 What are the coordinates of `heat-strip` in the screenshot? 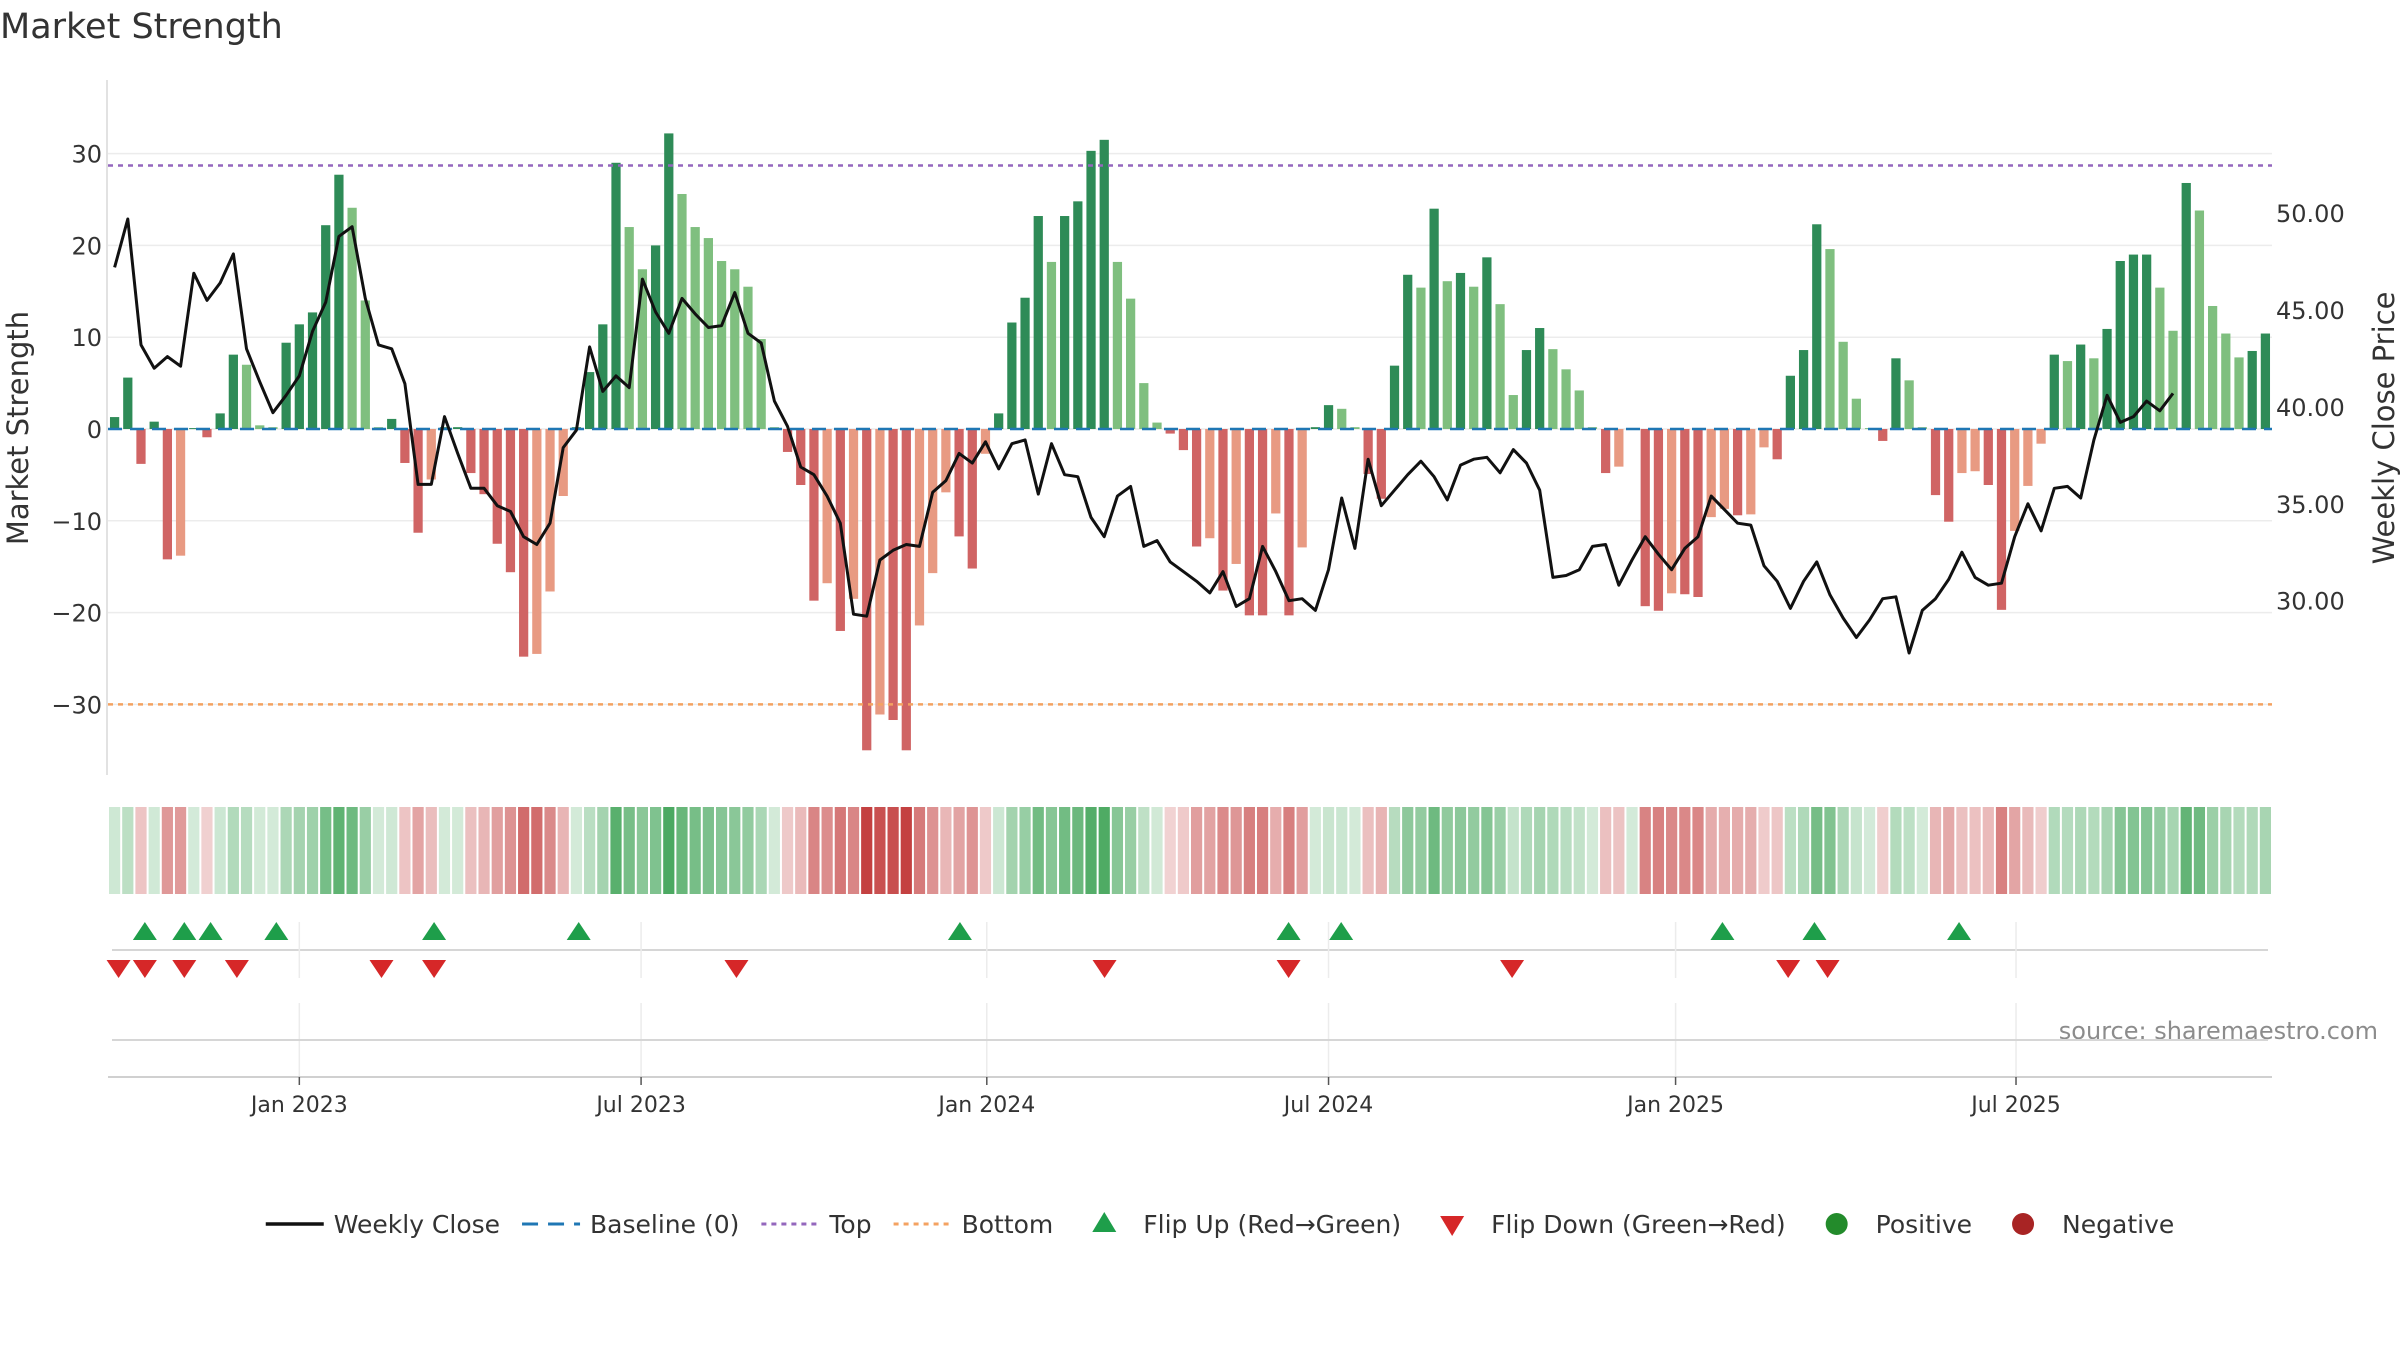 It's located at (1190, 850).